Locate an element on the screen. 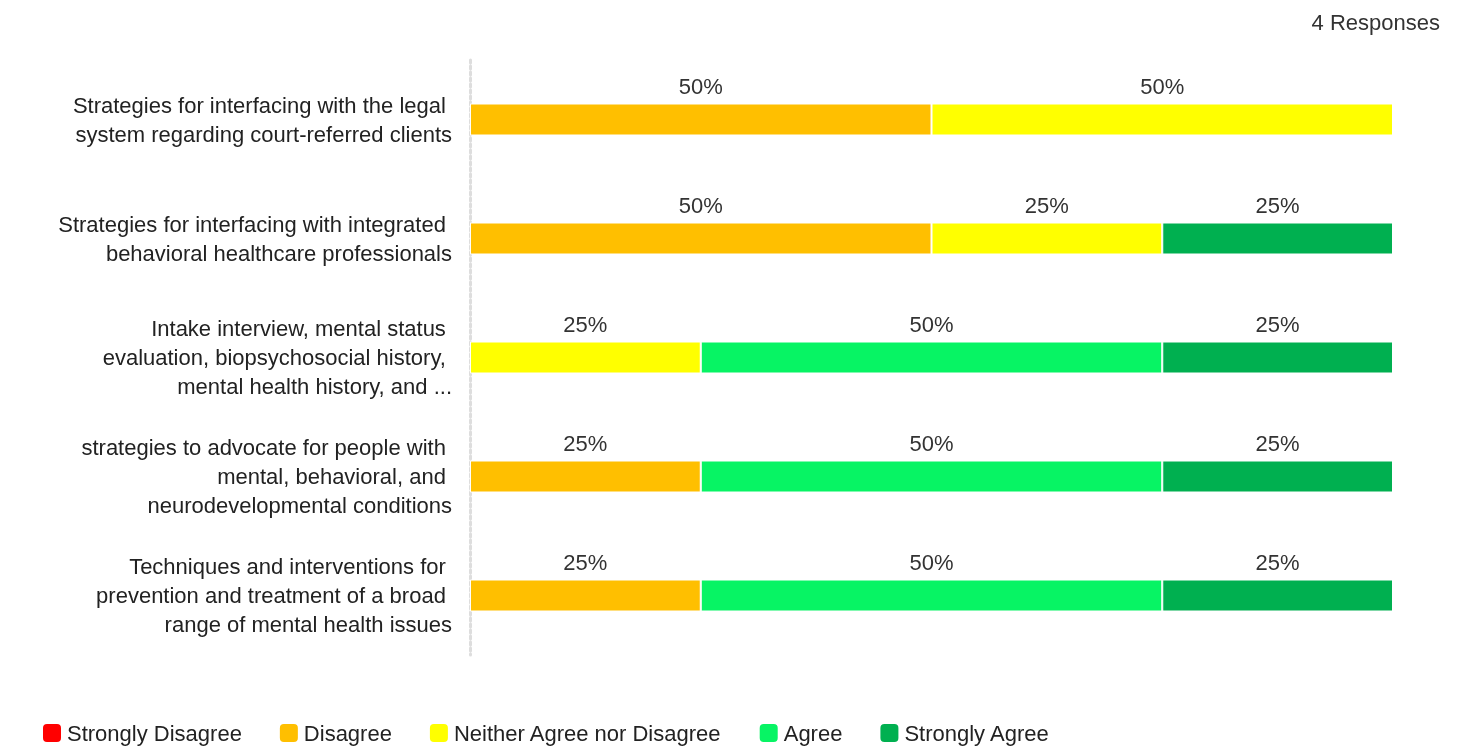 The height and width of the screenshot is (749, 1465). y-tick-label: strategies to advocate for people with mental, behavioral, and neurodevelopmental conditions is located at coordinates (266, 476).